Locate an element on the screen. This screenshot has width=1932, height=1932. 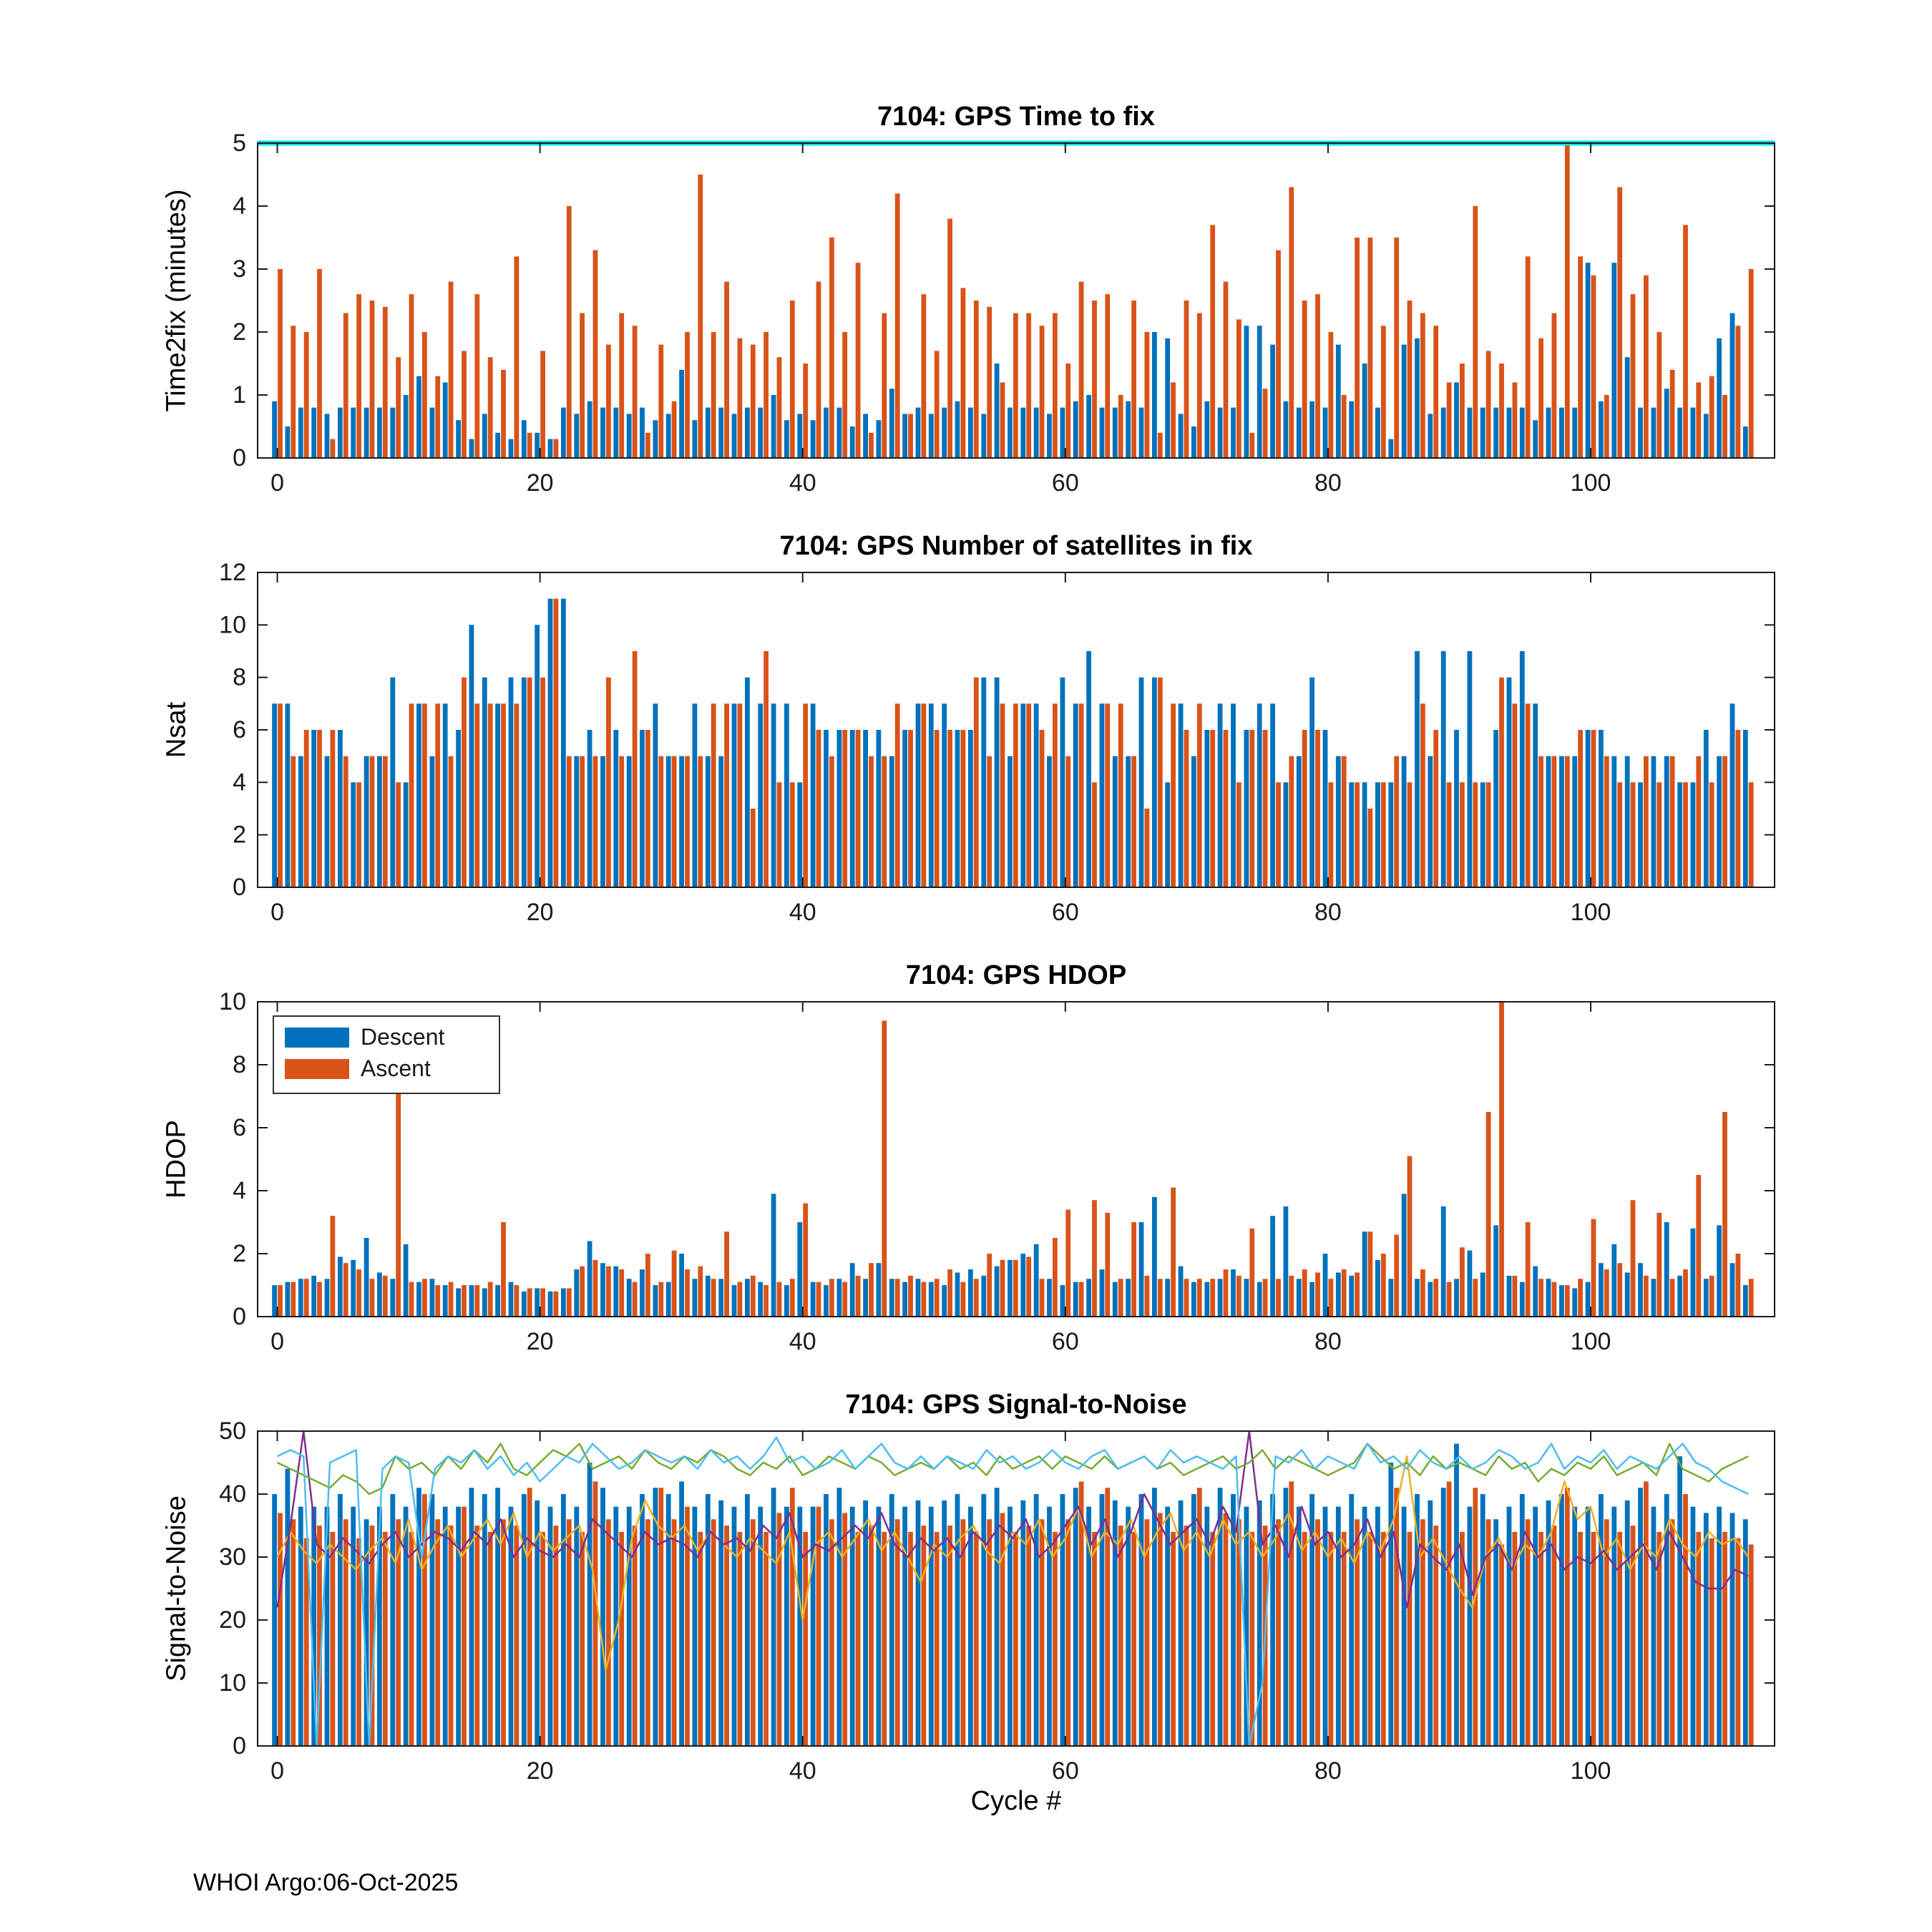
chart-title-time-to-fix: 7104: GPS Time to fix is located at coordinates (1016, 117).